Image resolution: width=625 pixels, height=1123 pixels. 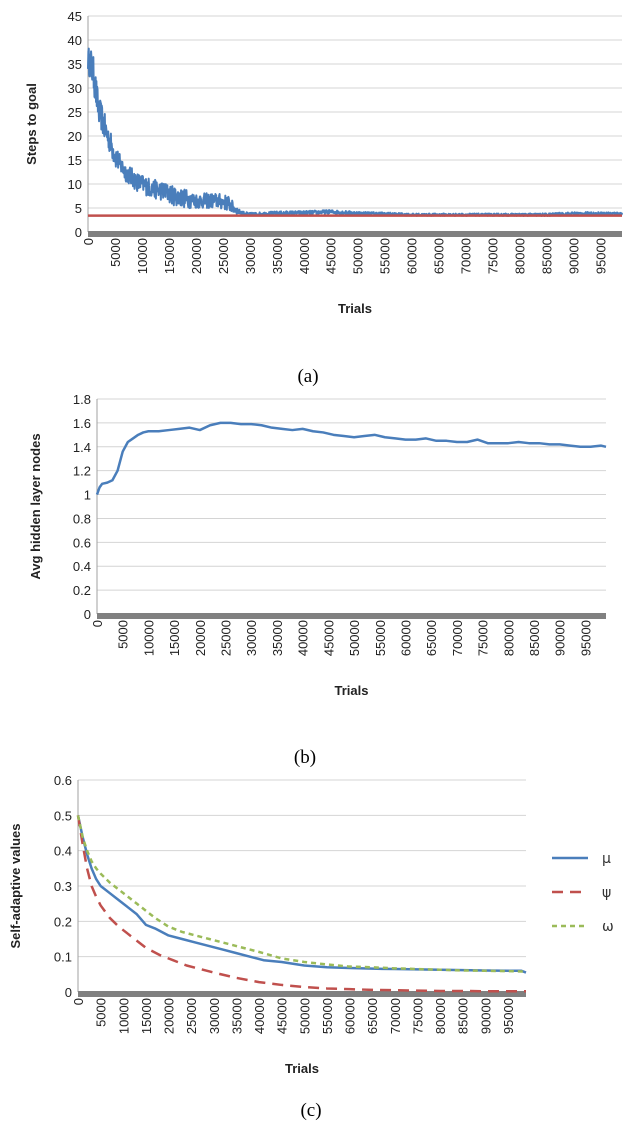 I want to click on y-tick-label: 30, so click(x=75, y=88).